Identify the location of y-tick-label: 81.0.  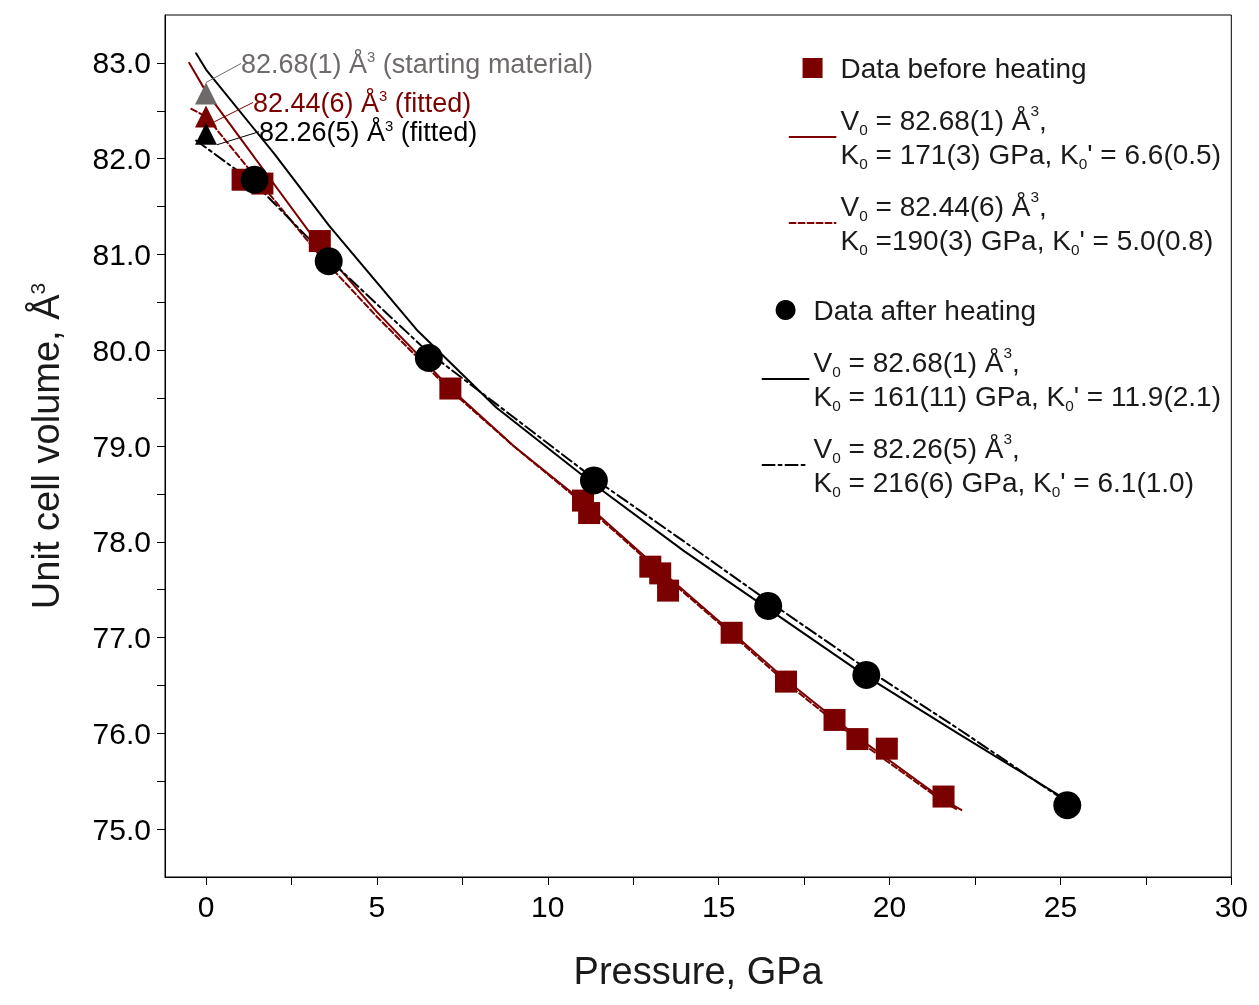
(121, 254).